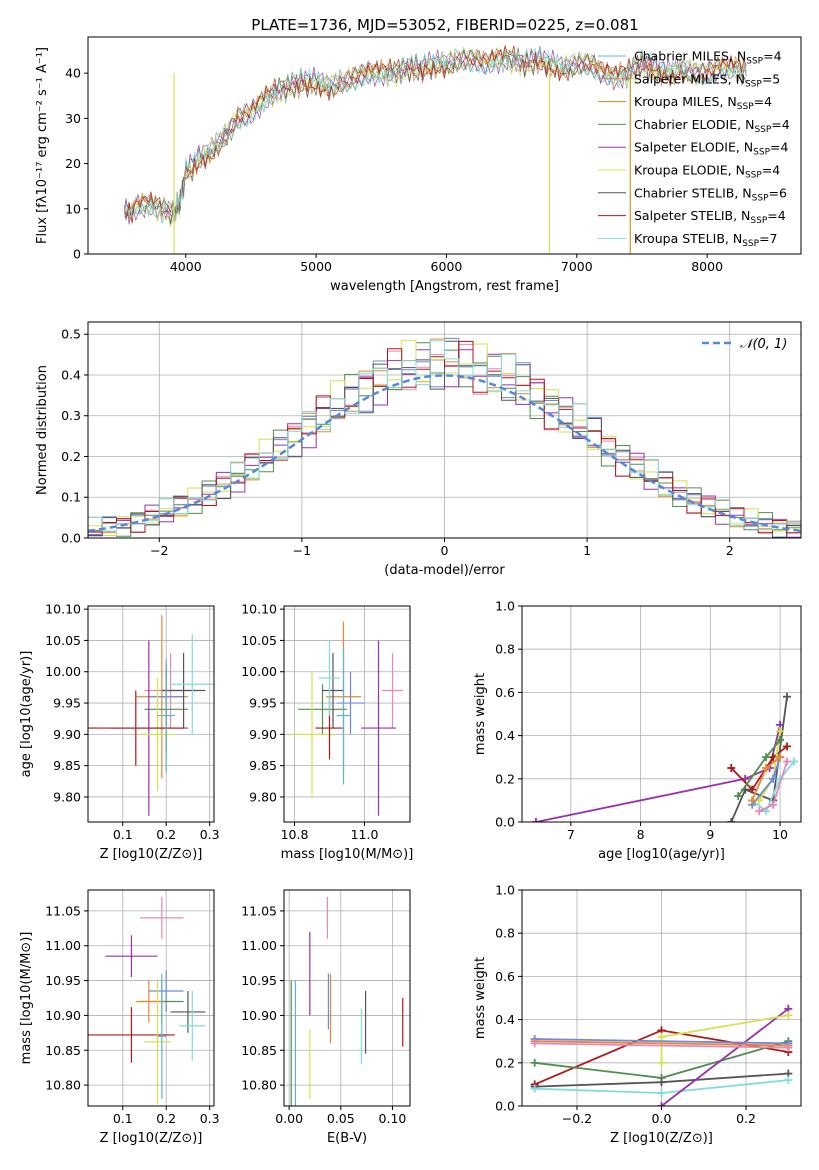 The width and height of the screenshot is (819, 1170). Describe the element at coordinates (662, 1118) in the screenshot. I see `x-tick-label: 0.0` at that location.